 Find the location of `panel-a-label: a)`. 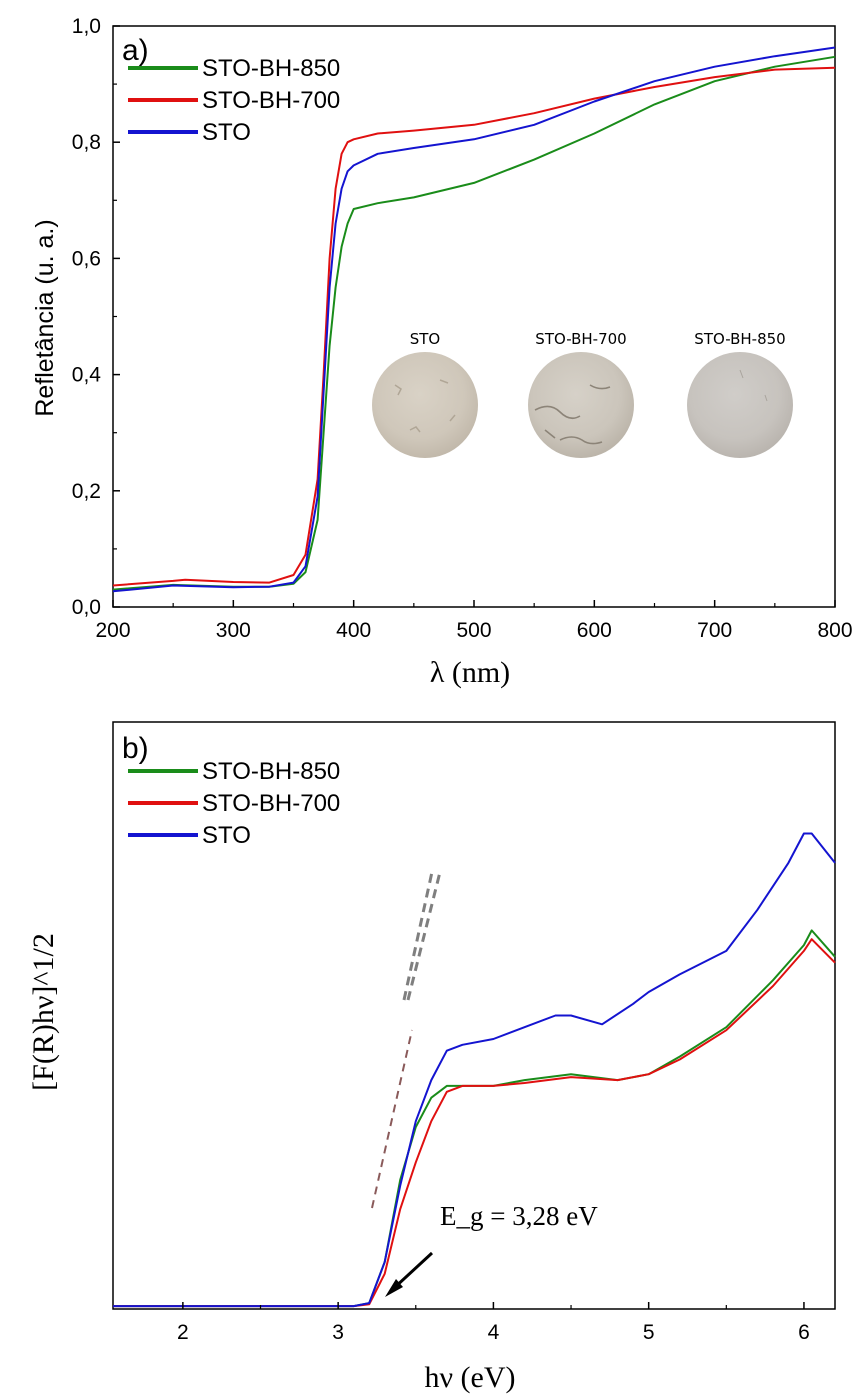

panel-a-label: a) is located at coordinates (135, 50).